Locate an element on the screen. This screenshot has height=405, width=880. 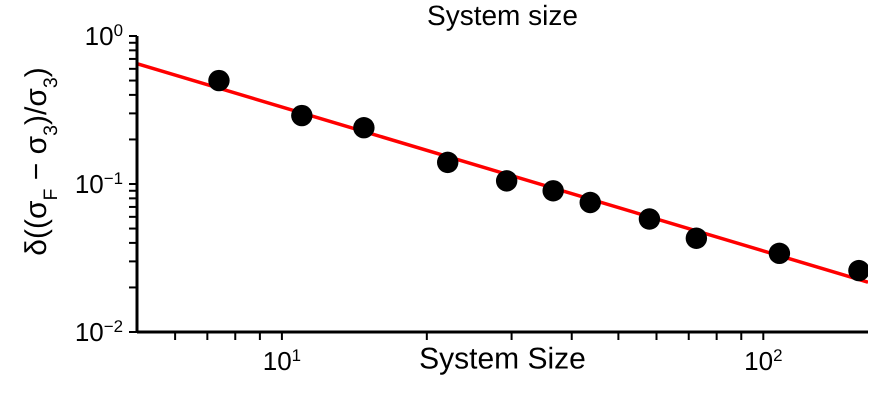
y-tick-label: 10$^{−2}$ is located at coordinates (98, 331).